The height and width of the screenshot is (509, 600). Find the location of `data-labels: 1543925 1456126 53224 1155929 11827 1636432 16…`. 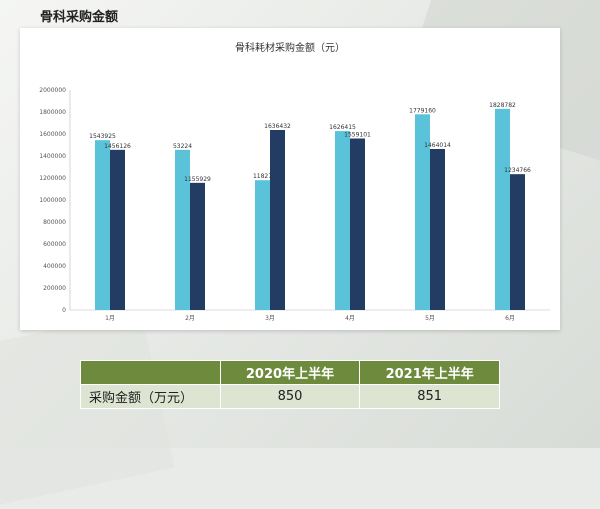

data-labels: 1543925 1456126 53224 1155929 11827 1636432 16… is located at coordinates (310, 142).